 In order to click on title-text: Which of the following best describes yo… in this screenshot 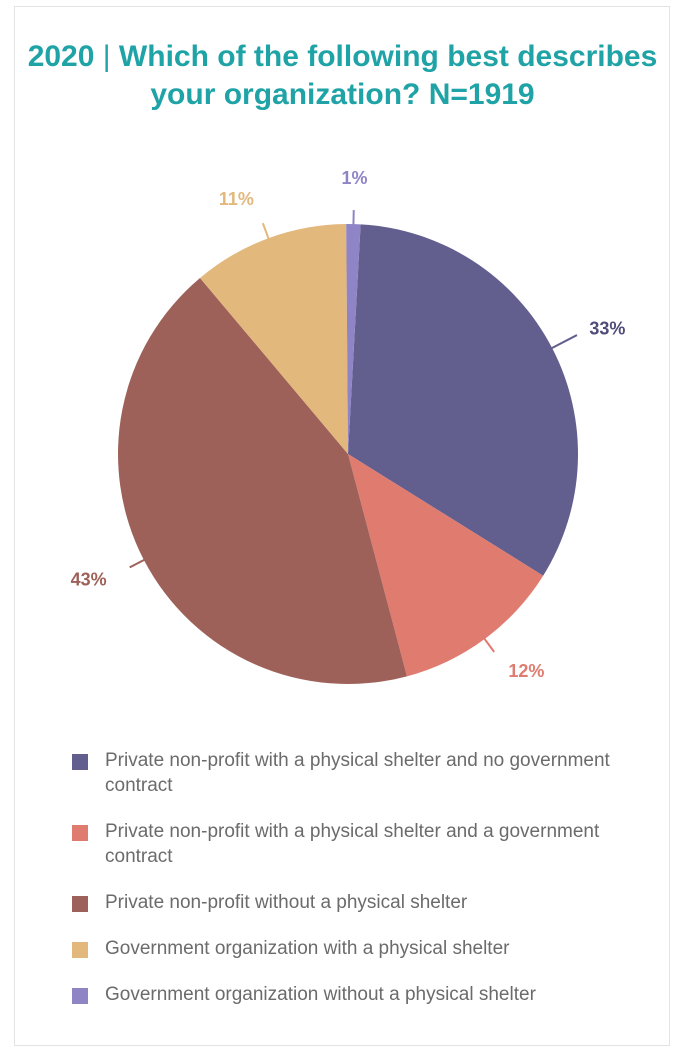, I will do `click(388, 75)`.